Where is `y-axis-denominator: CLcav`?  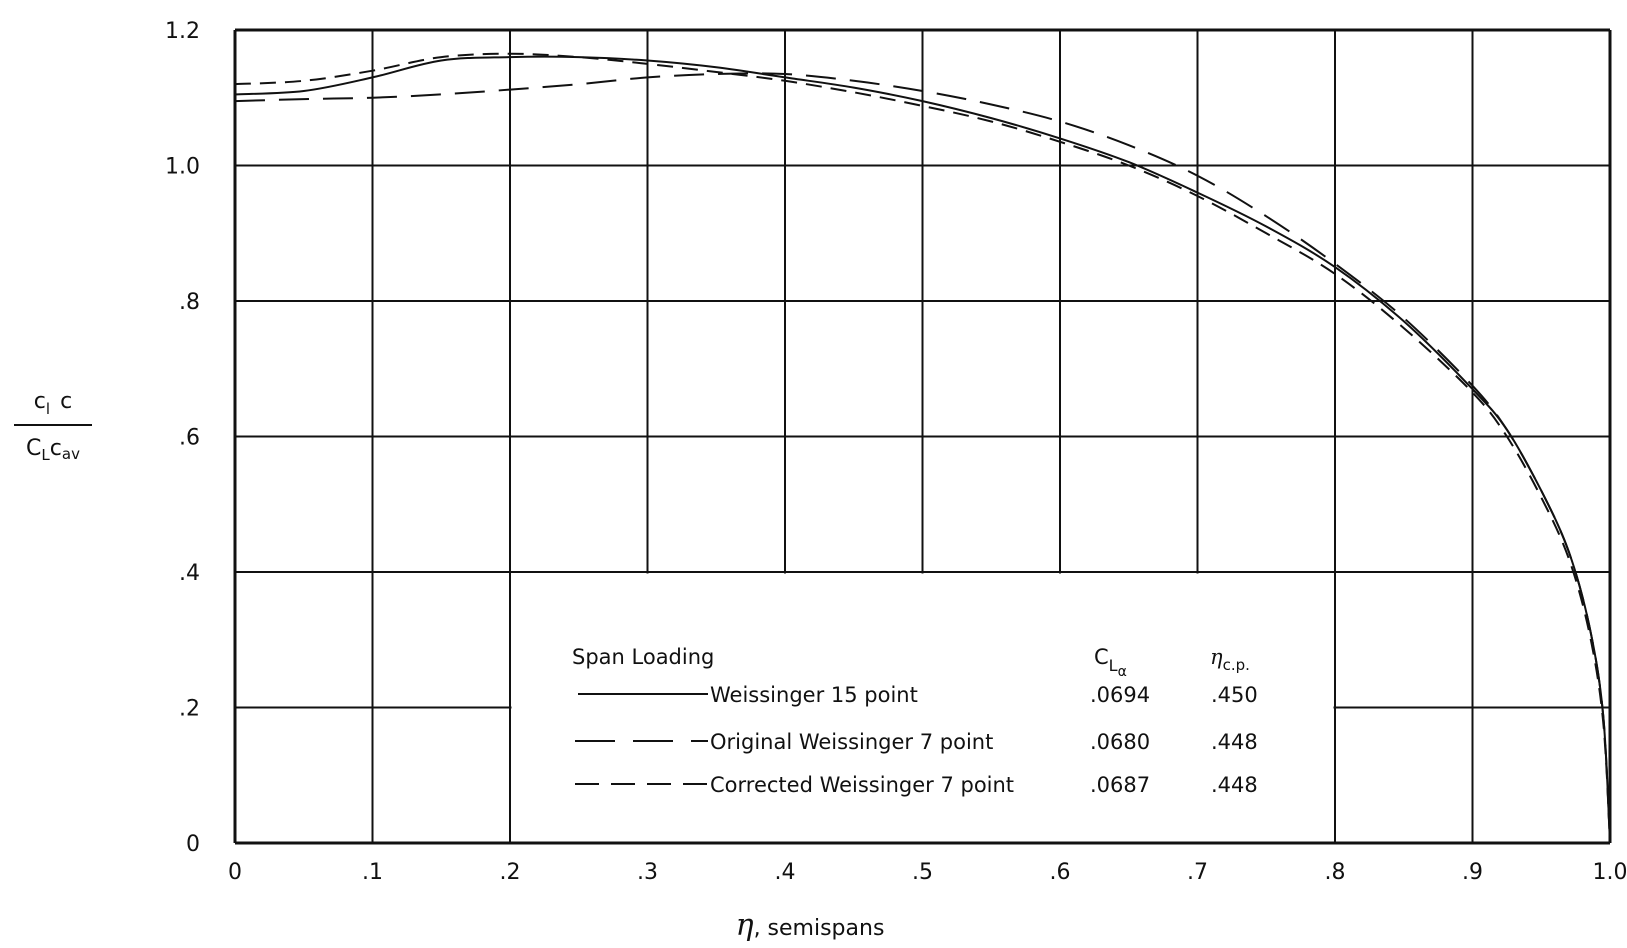 y-axis-denominator: CLcav is located at coordinates (53, 450).